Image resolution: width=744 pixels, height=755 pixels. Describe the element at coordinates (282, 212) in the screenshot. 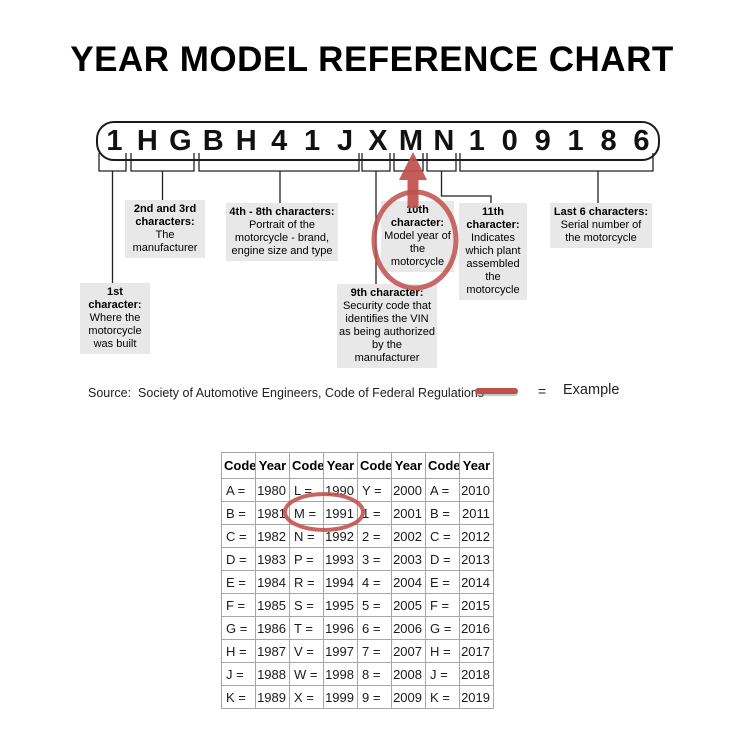

I see `callout-title: 4th - 8th characters:` at that location.